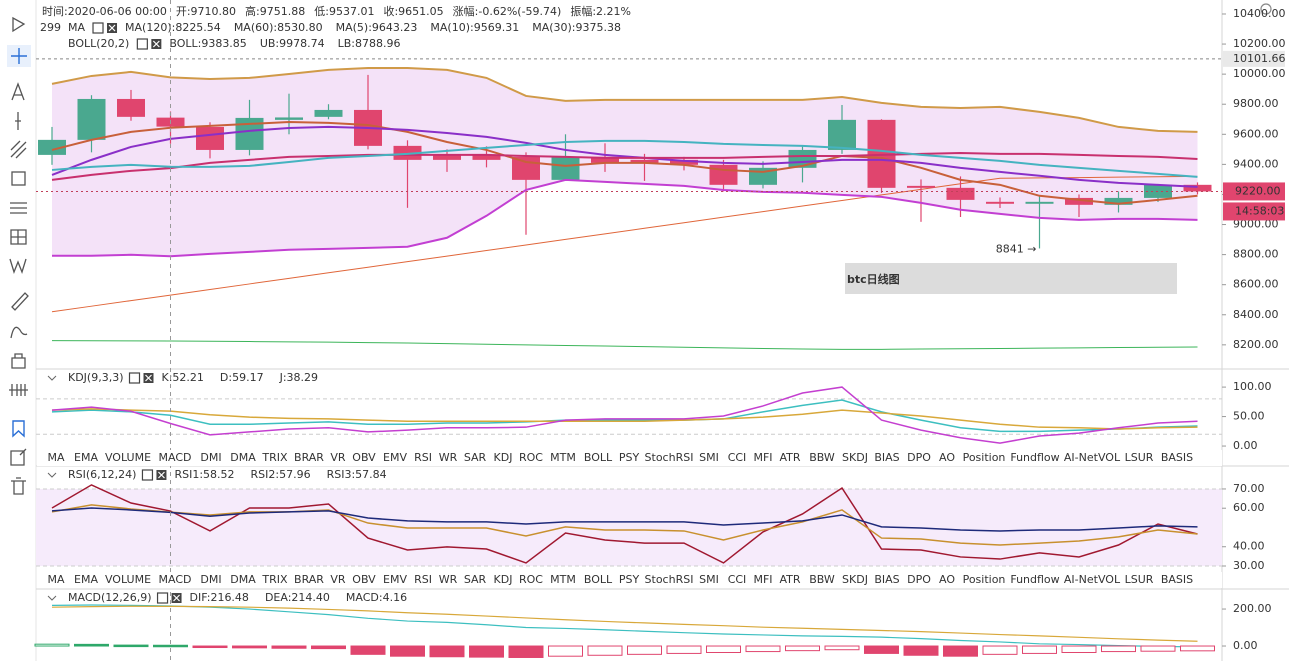 Image resolution: width=1289 pixels, height=661 pixels. I want to click on pattern-tool, so click(18, 266).